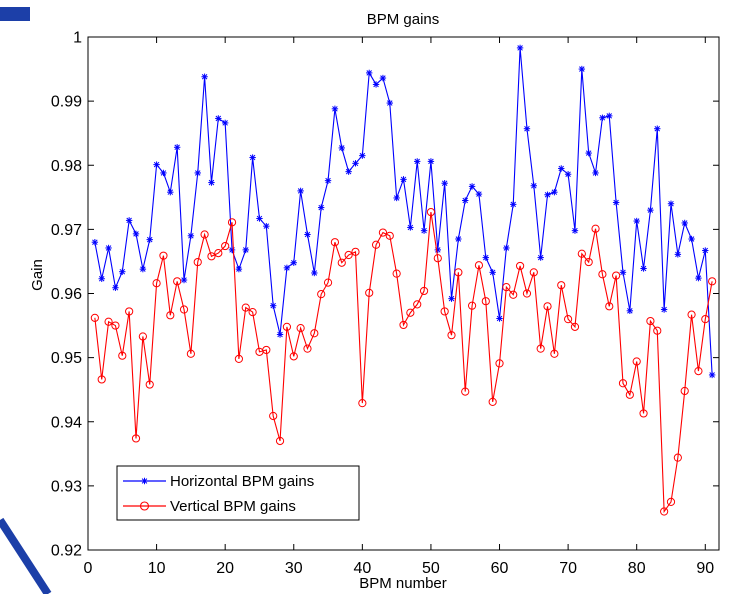 This screenshot has height=594, width=729. Describe the element at coordinates (66, 422) in the screenshot. I see `y-tick-label: 0.94` at that location.